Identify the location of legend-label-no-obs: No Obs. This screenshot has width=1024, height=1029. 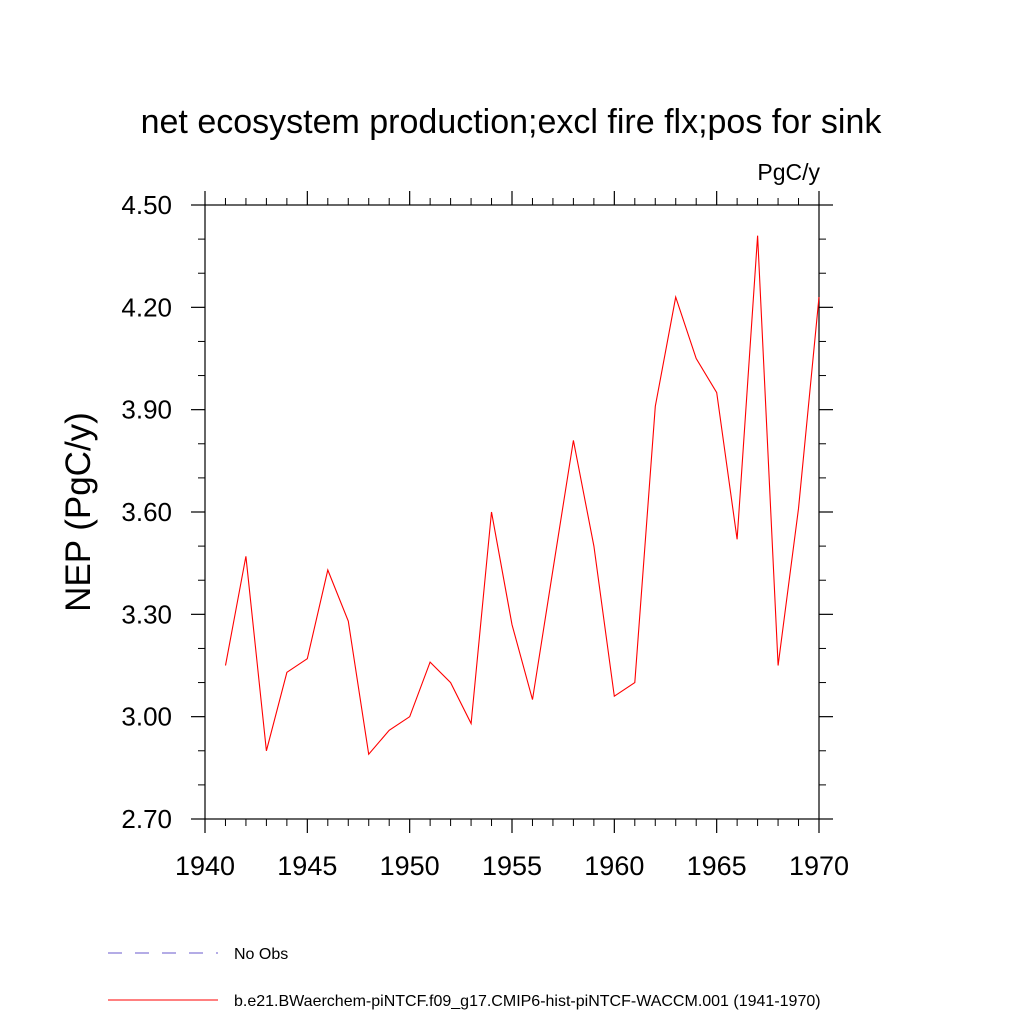
(261, 954).